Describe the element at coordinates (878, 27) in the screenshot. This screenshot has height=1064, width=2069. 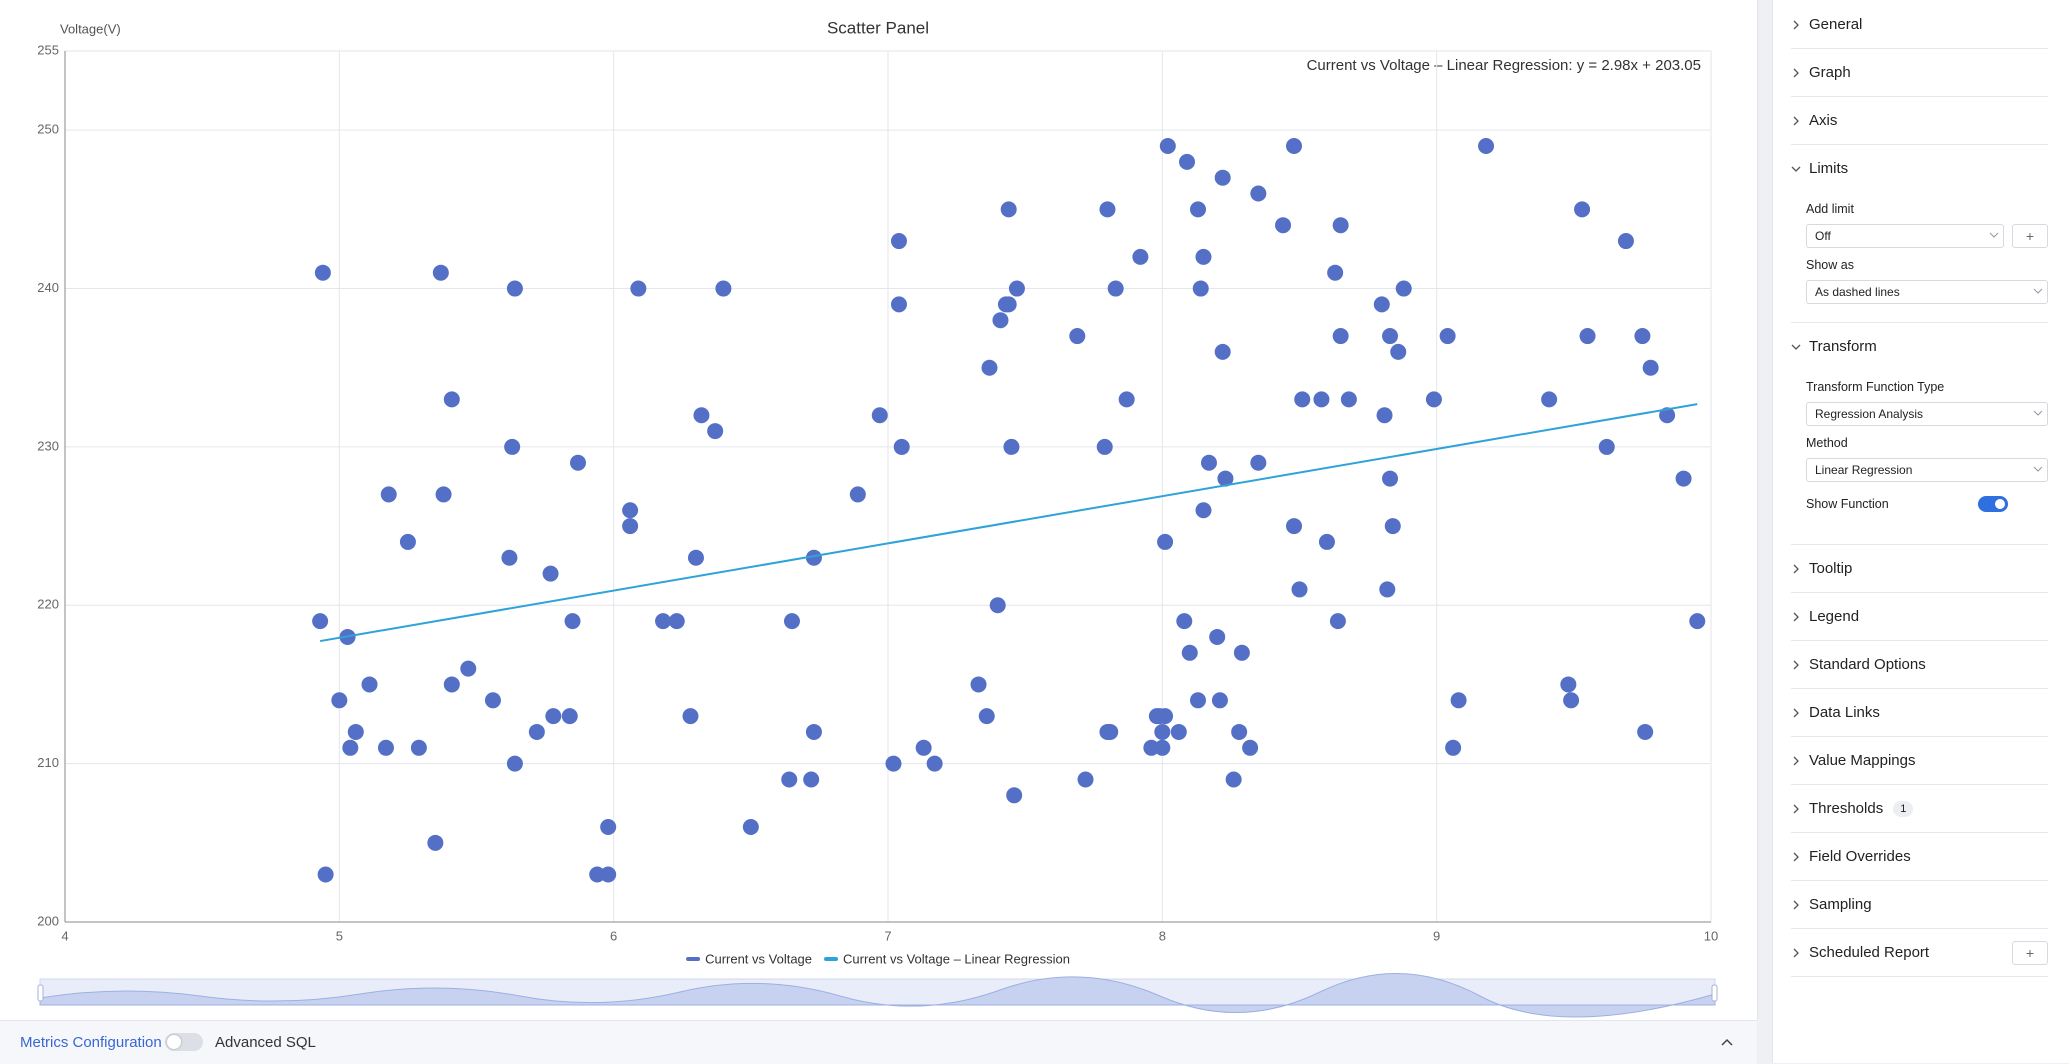
I see `chart-title: Scatter Panel` at that location.